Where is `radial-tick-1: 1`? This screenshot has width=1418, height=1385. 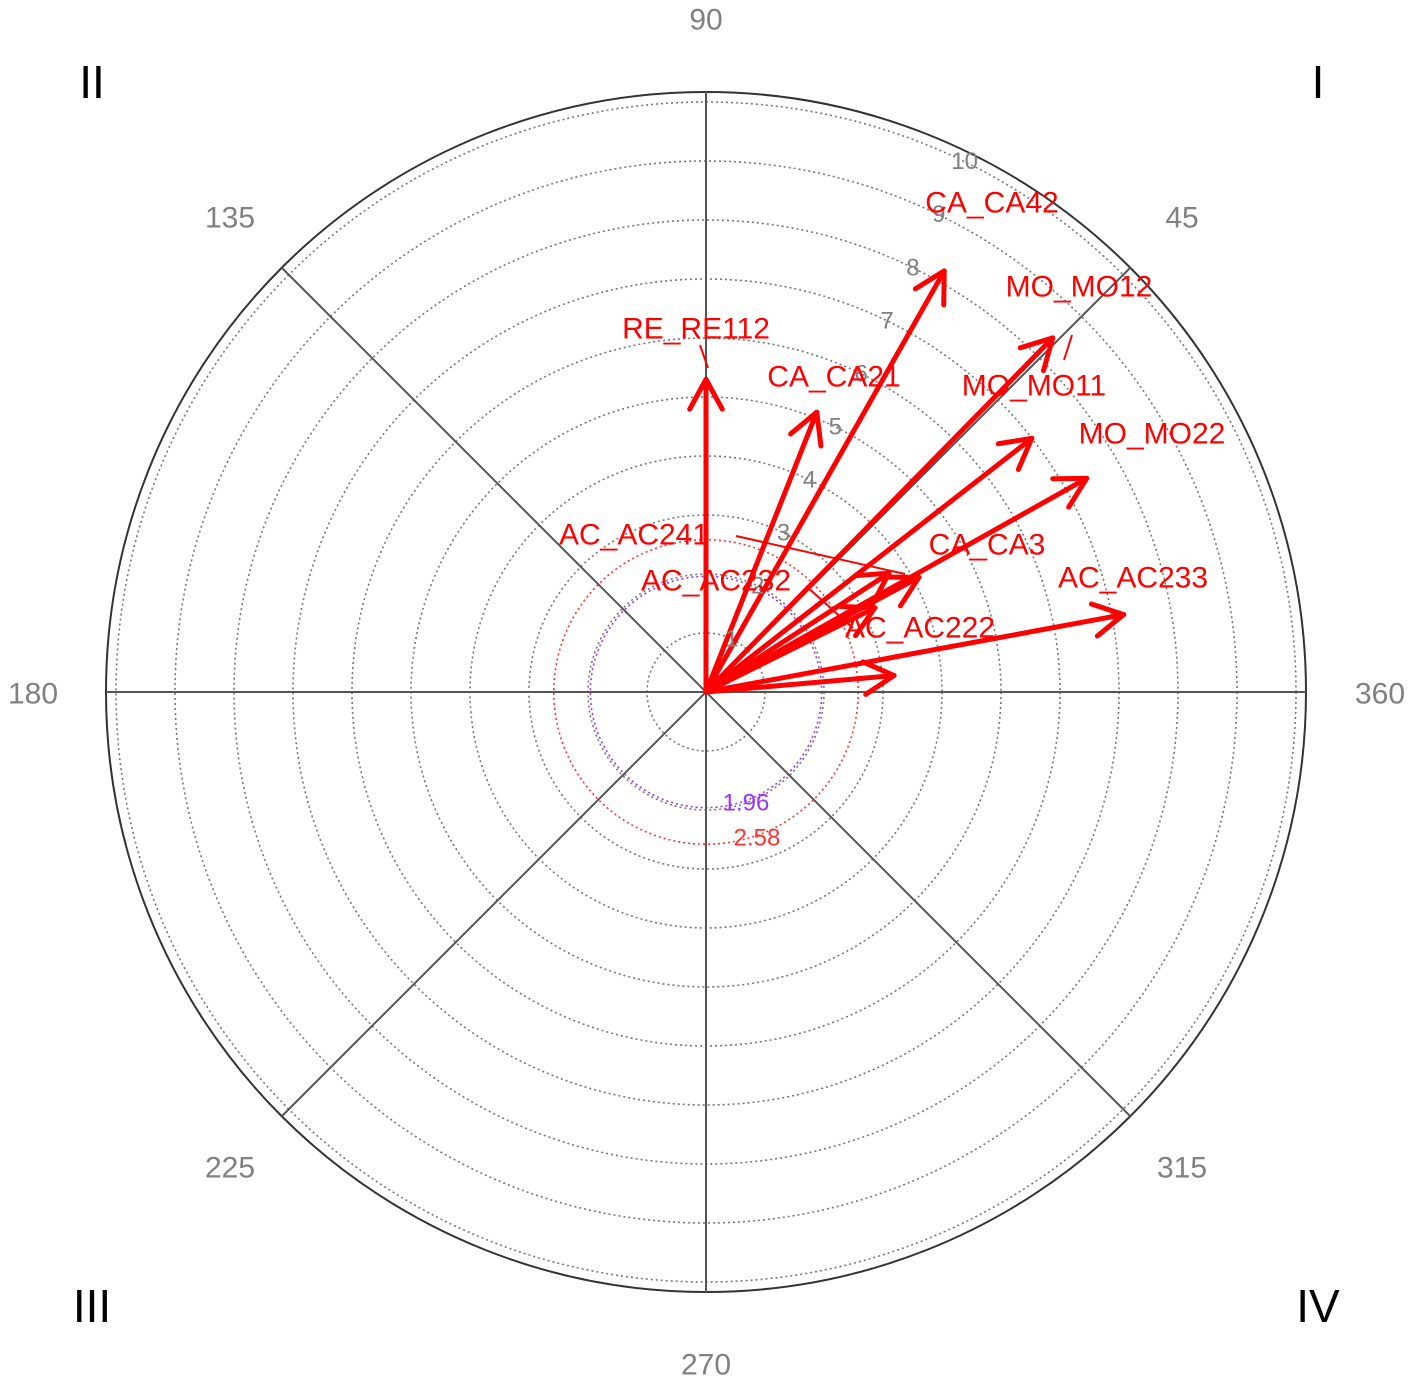
radial-tick-1: 1 is located at coordinates (731, 638).